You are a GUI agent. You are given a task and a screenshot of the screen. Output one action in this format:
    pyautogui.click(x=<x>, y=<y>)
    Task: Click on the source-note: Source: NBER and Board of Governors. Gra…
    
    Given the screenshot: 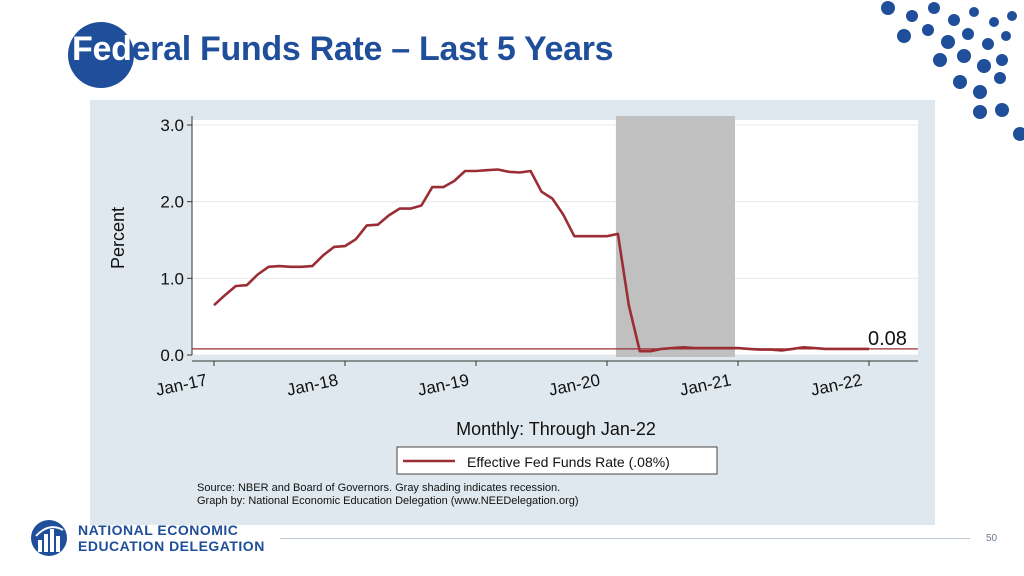 What is the action you would take?
    pyautogui.click(x=378, y=488)
    